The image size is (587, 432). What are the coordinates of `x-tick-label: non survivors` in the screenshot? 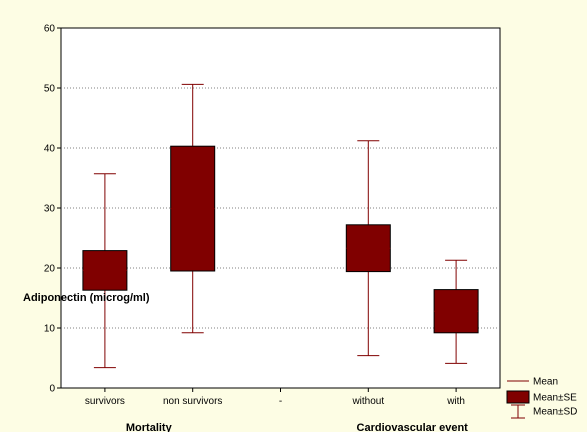 It's located at (192, 401).